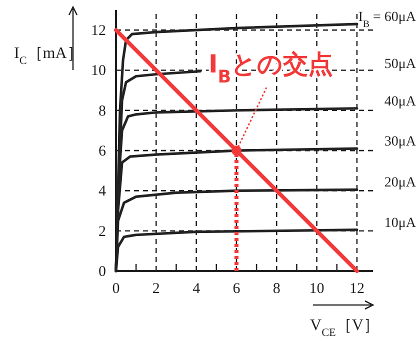 This screenshot has height=345, width=420. I want to click on y-tick-label: 2, so click(102, 232).